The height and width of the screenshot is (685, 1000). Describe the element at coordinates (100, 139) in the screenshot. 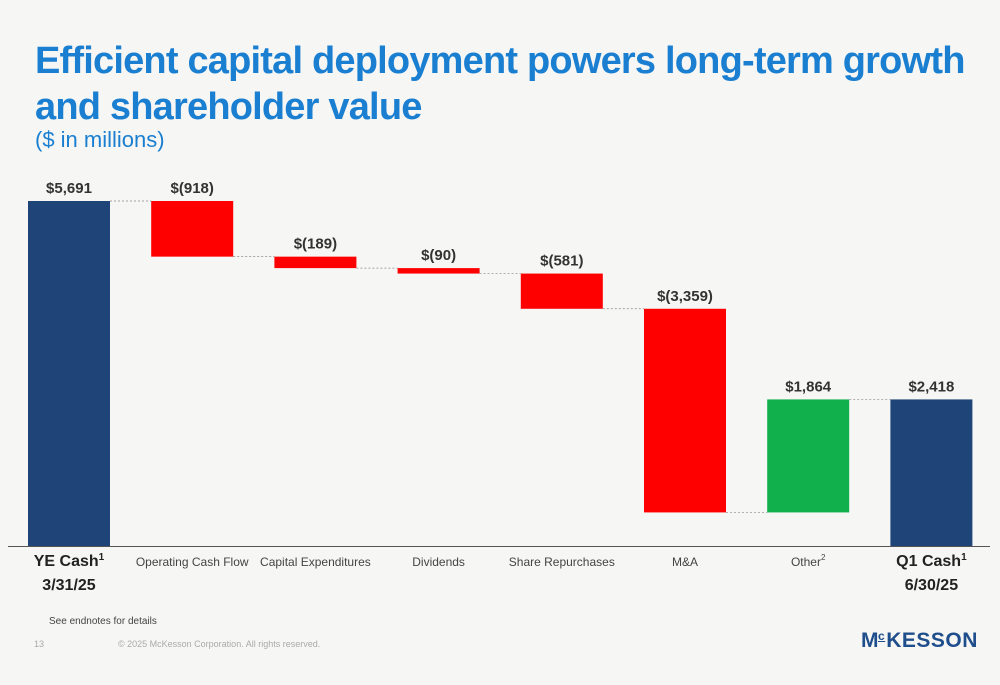

I see `chart-subtitle: ($ in millions)` at that location.